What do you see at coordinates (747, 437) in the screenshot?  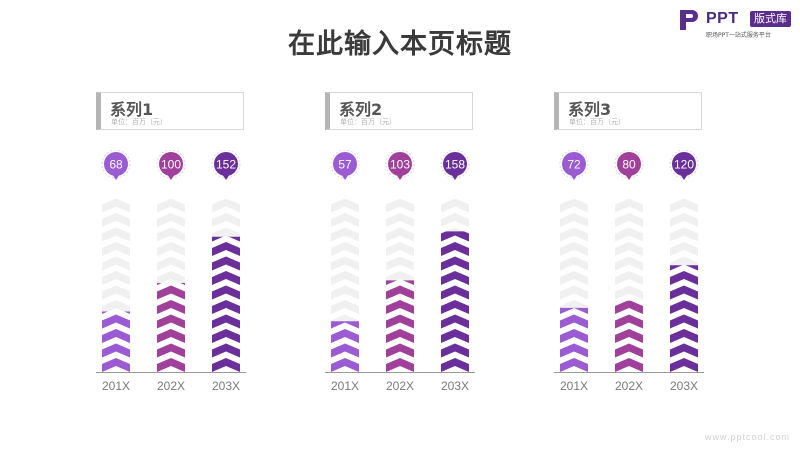 I see `footer-url: www.pptcool.com` at bounding box center [747, 437].